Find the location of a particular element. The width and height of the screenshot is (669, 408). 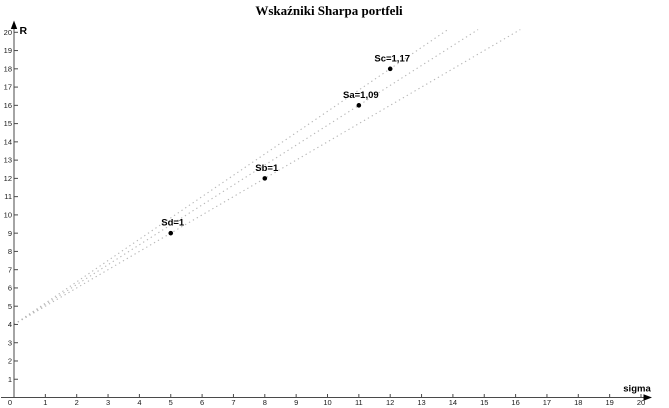

x-tick-label: 7 is located at coordinates (233, 402).